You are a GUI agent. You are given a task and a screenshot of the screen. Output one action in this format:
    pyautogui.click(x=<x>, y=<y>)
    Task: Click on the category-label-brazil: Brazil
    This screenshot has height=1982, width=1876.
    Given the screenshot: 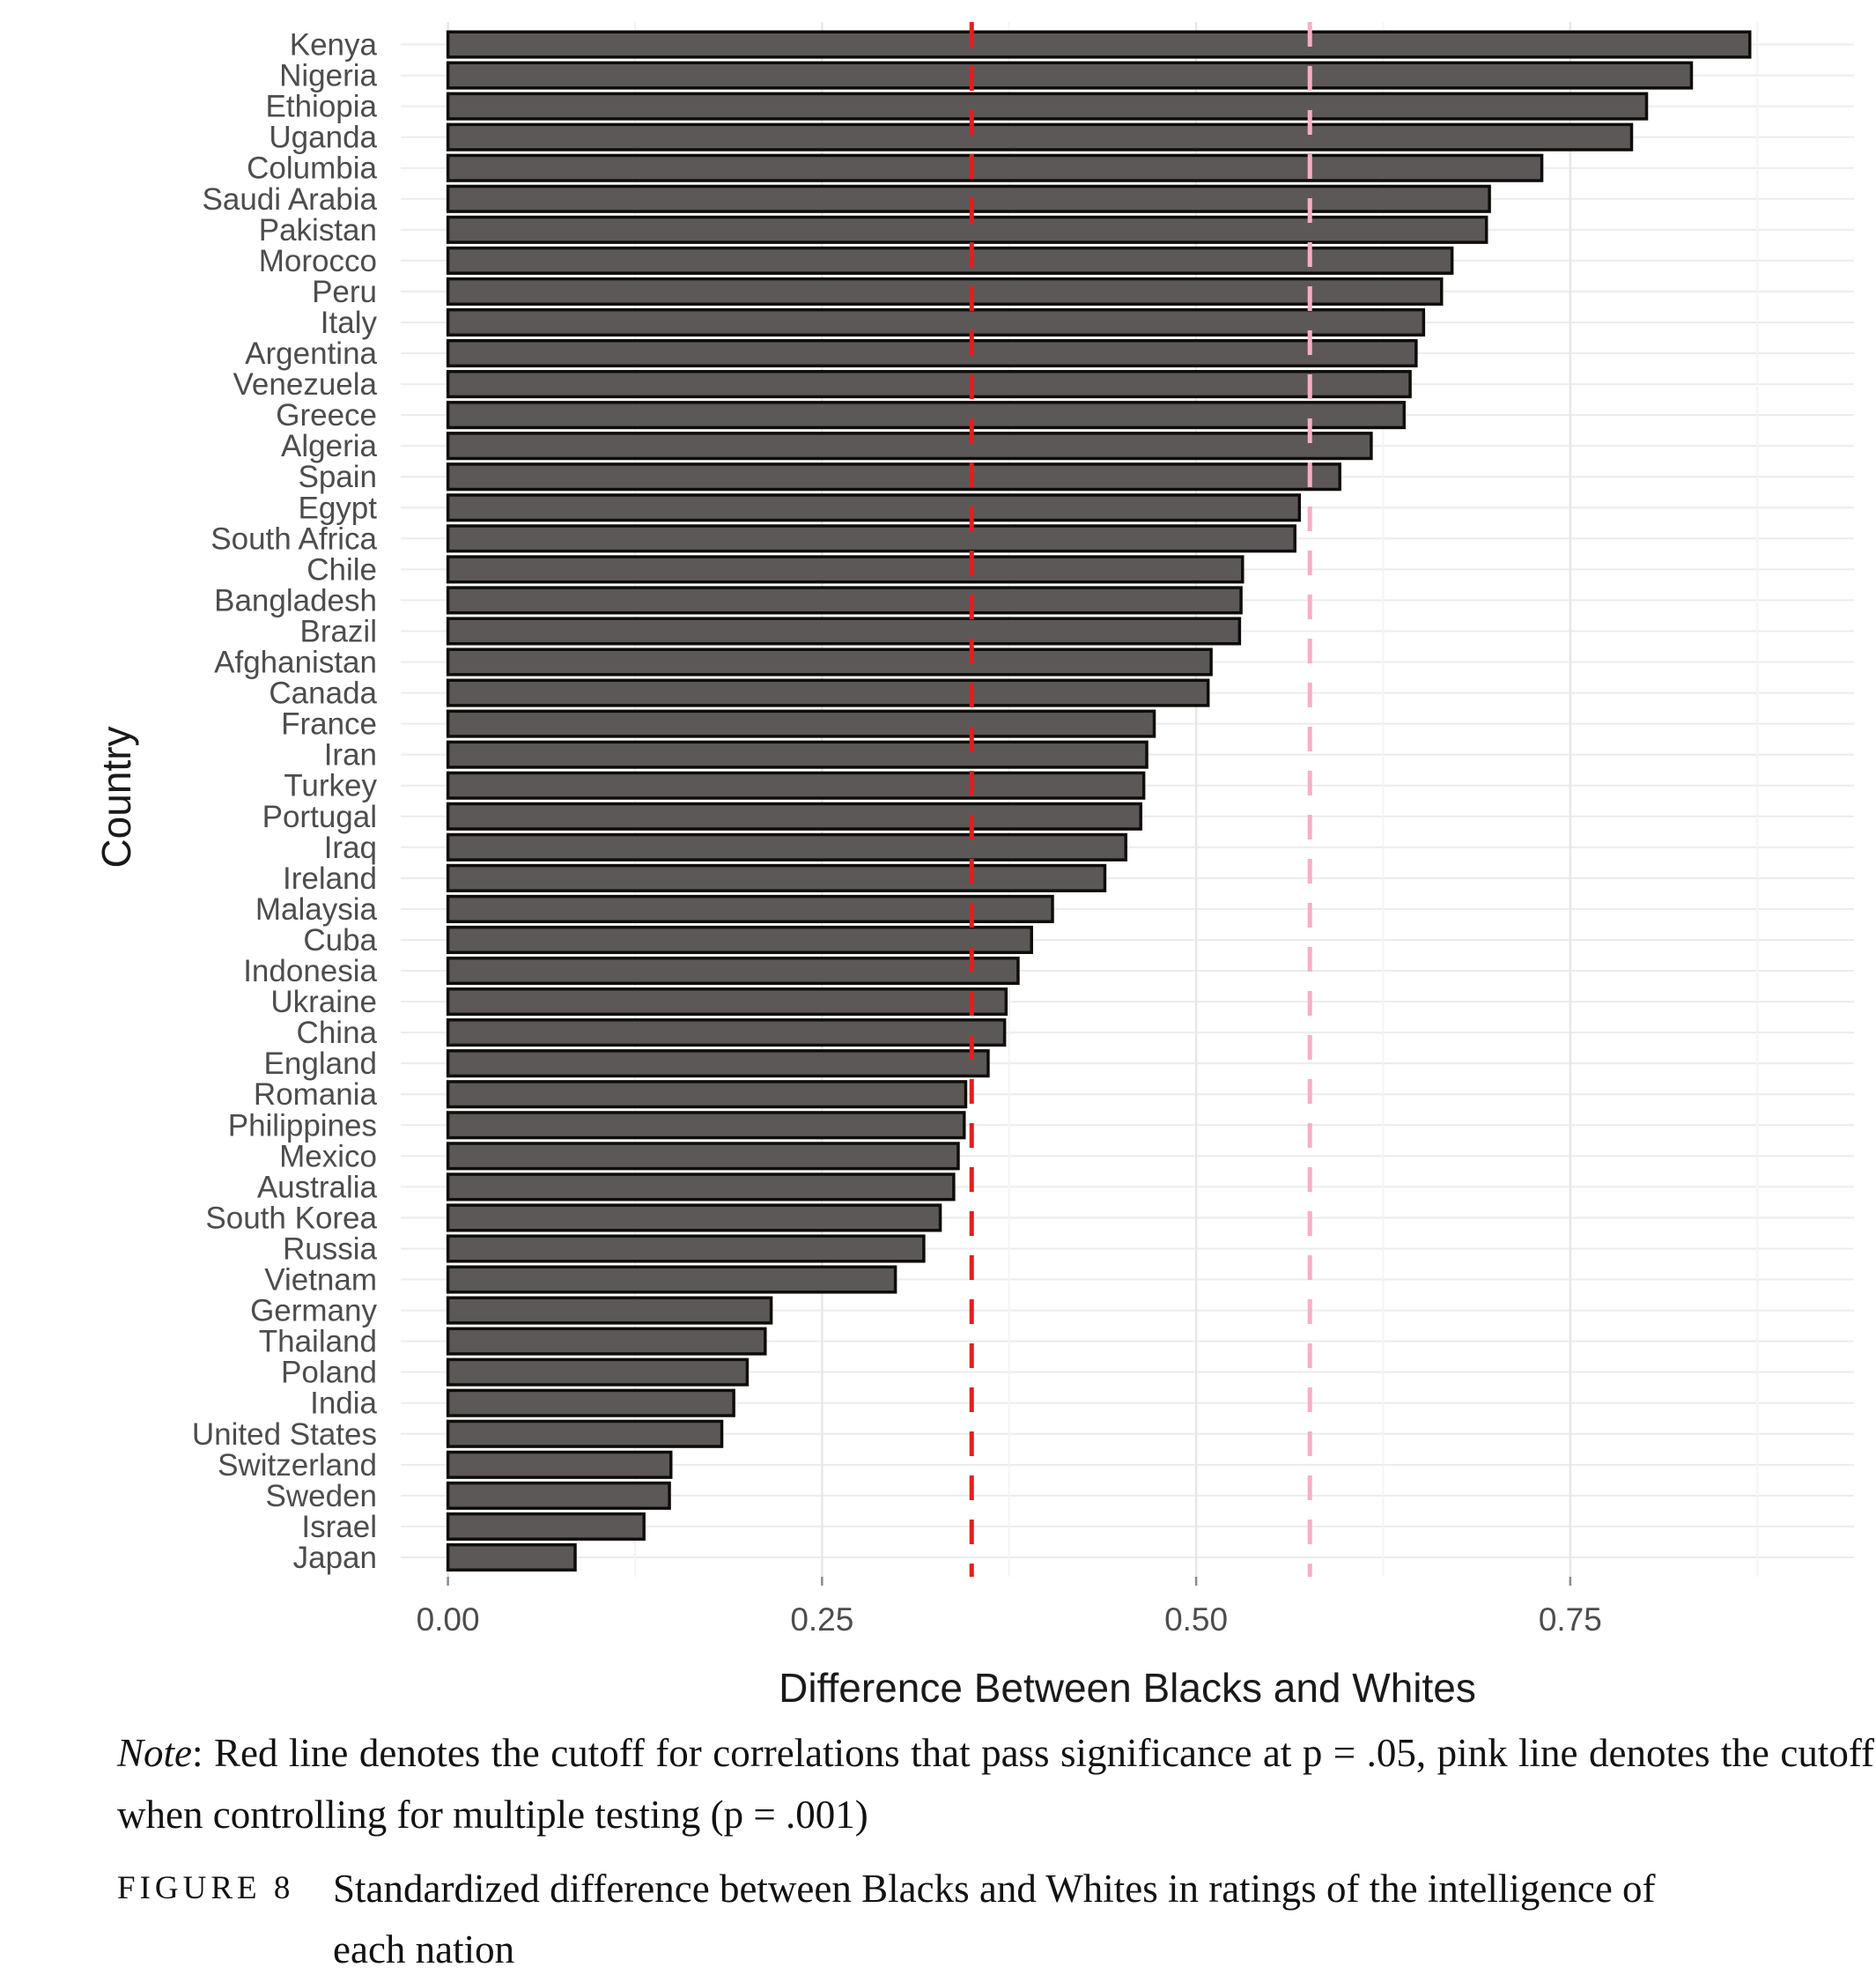 What is the action you would take?
    pyautogui.click(x=338, y=631)
    